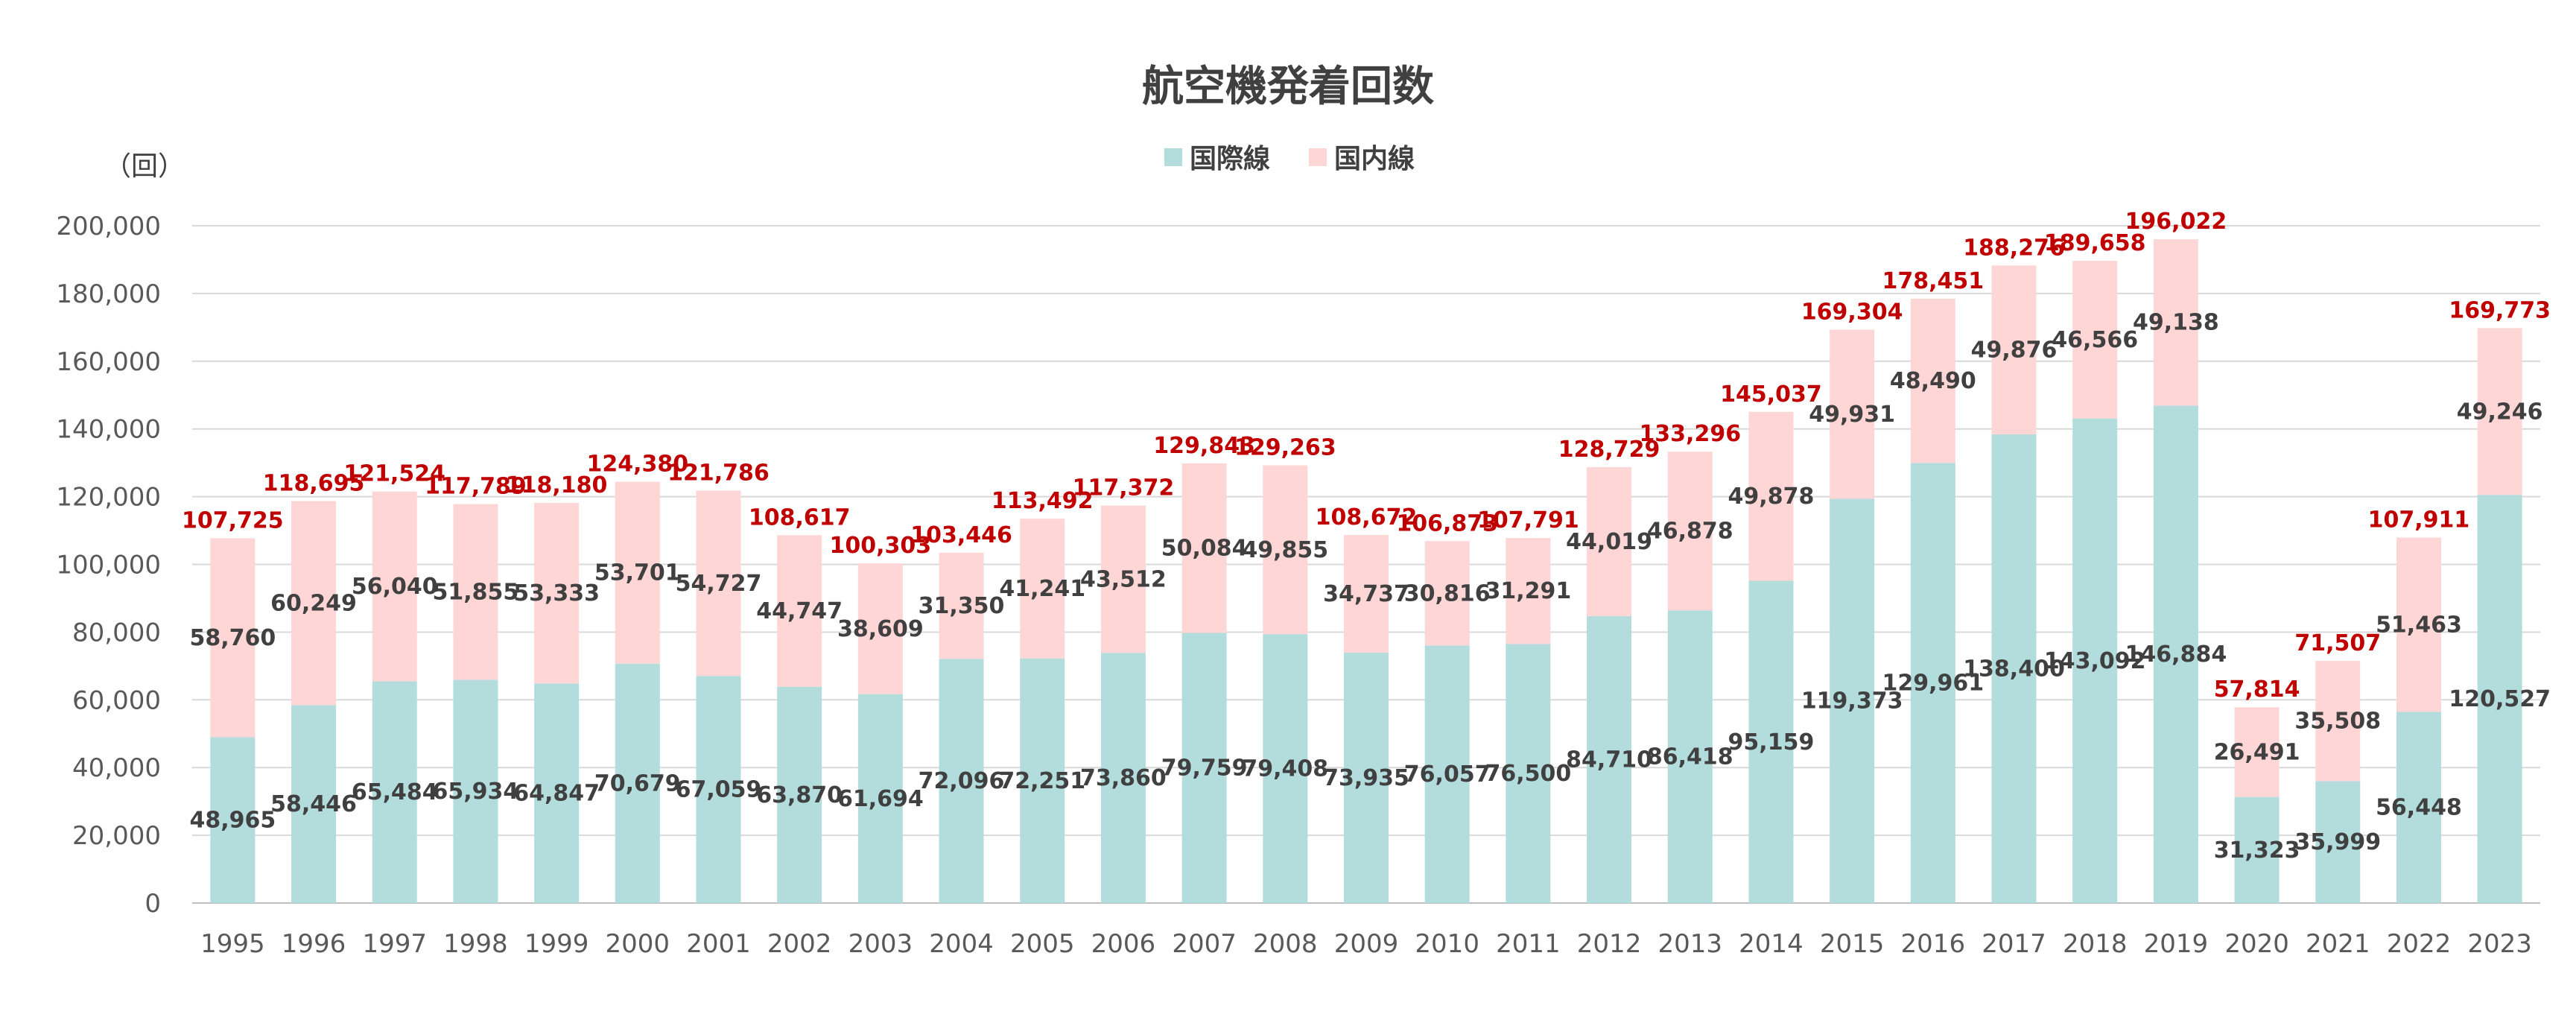  Describe the element at coordinates (2014, 669) in the screenshot. I see `data-label-international: 138,400` at that location.